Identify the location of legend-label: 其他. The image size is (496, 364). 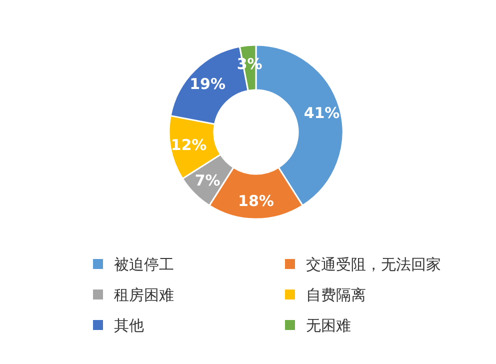
(129, 325).